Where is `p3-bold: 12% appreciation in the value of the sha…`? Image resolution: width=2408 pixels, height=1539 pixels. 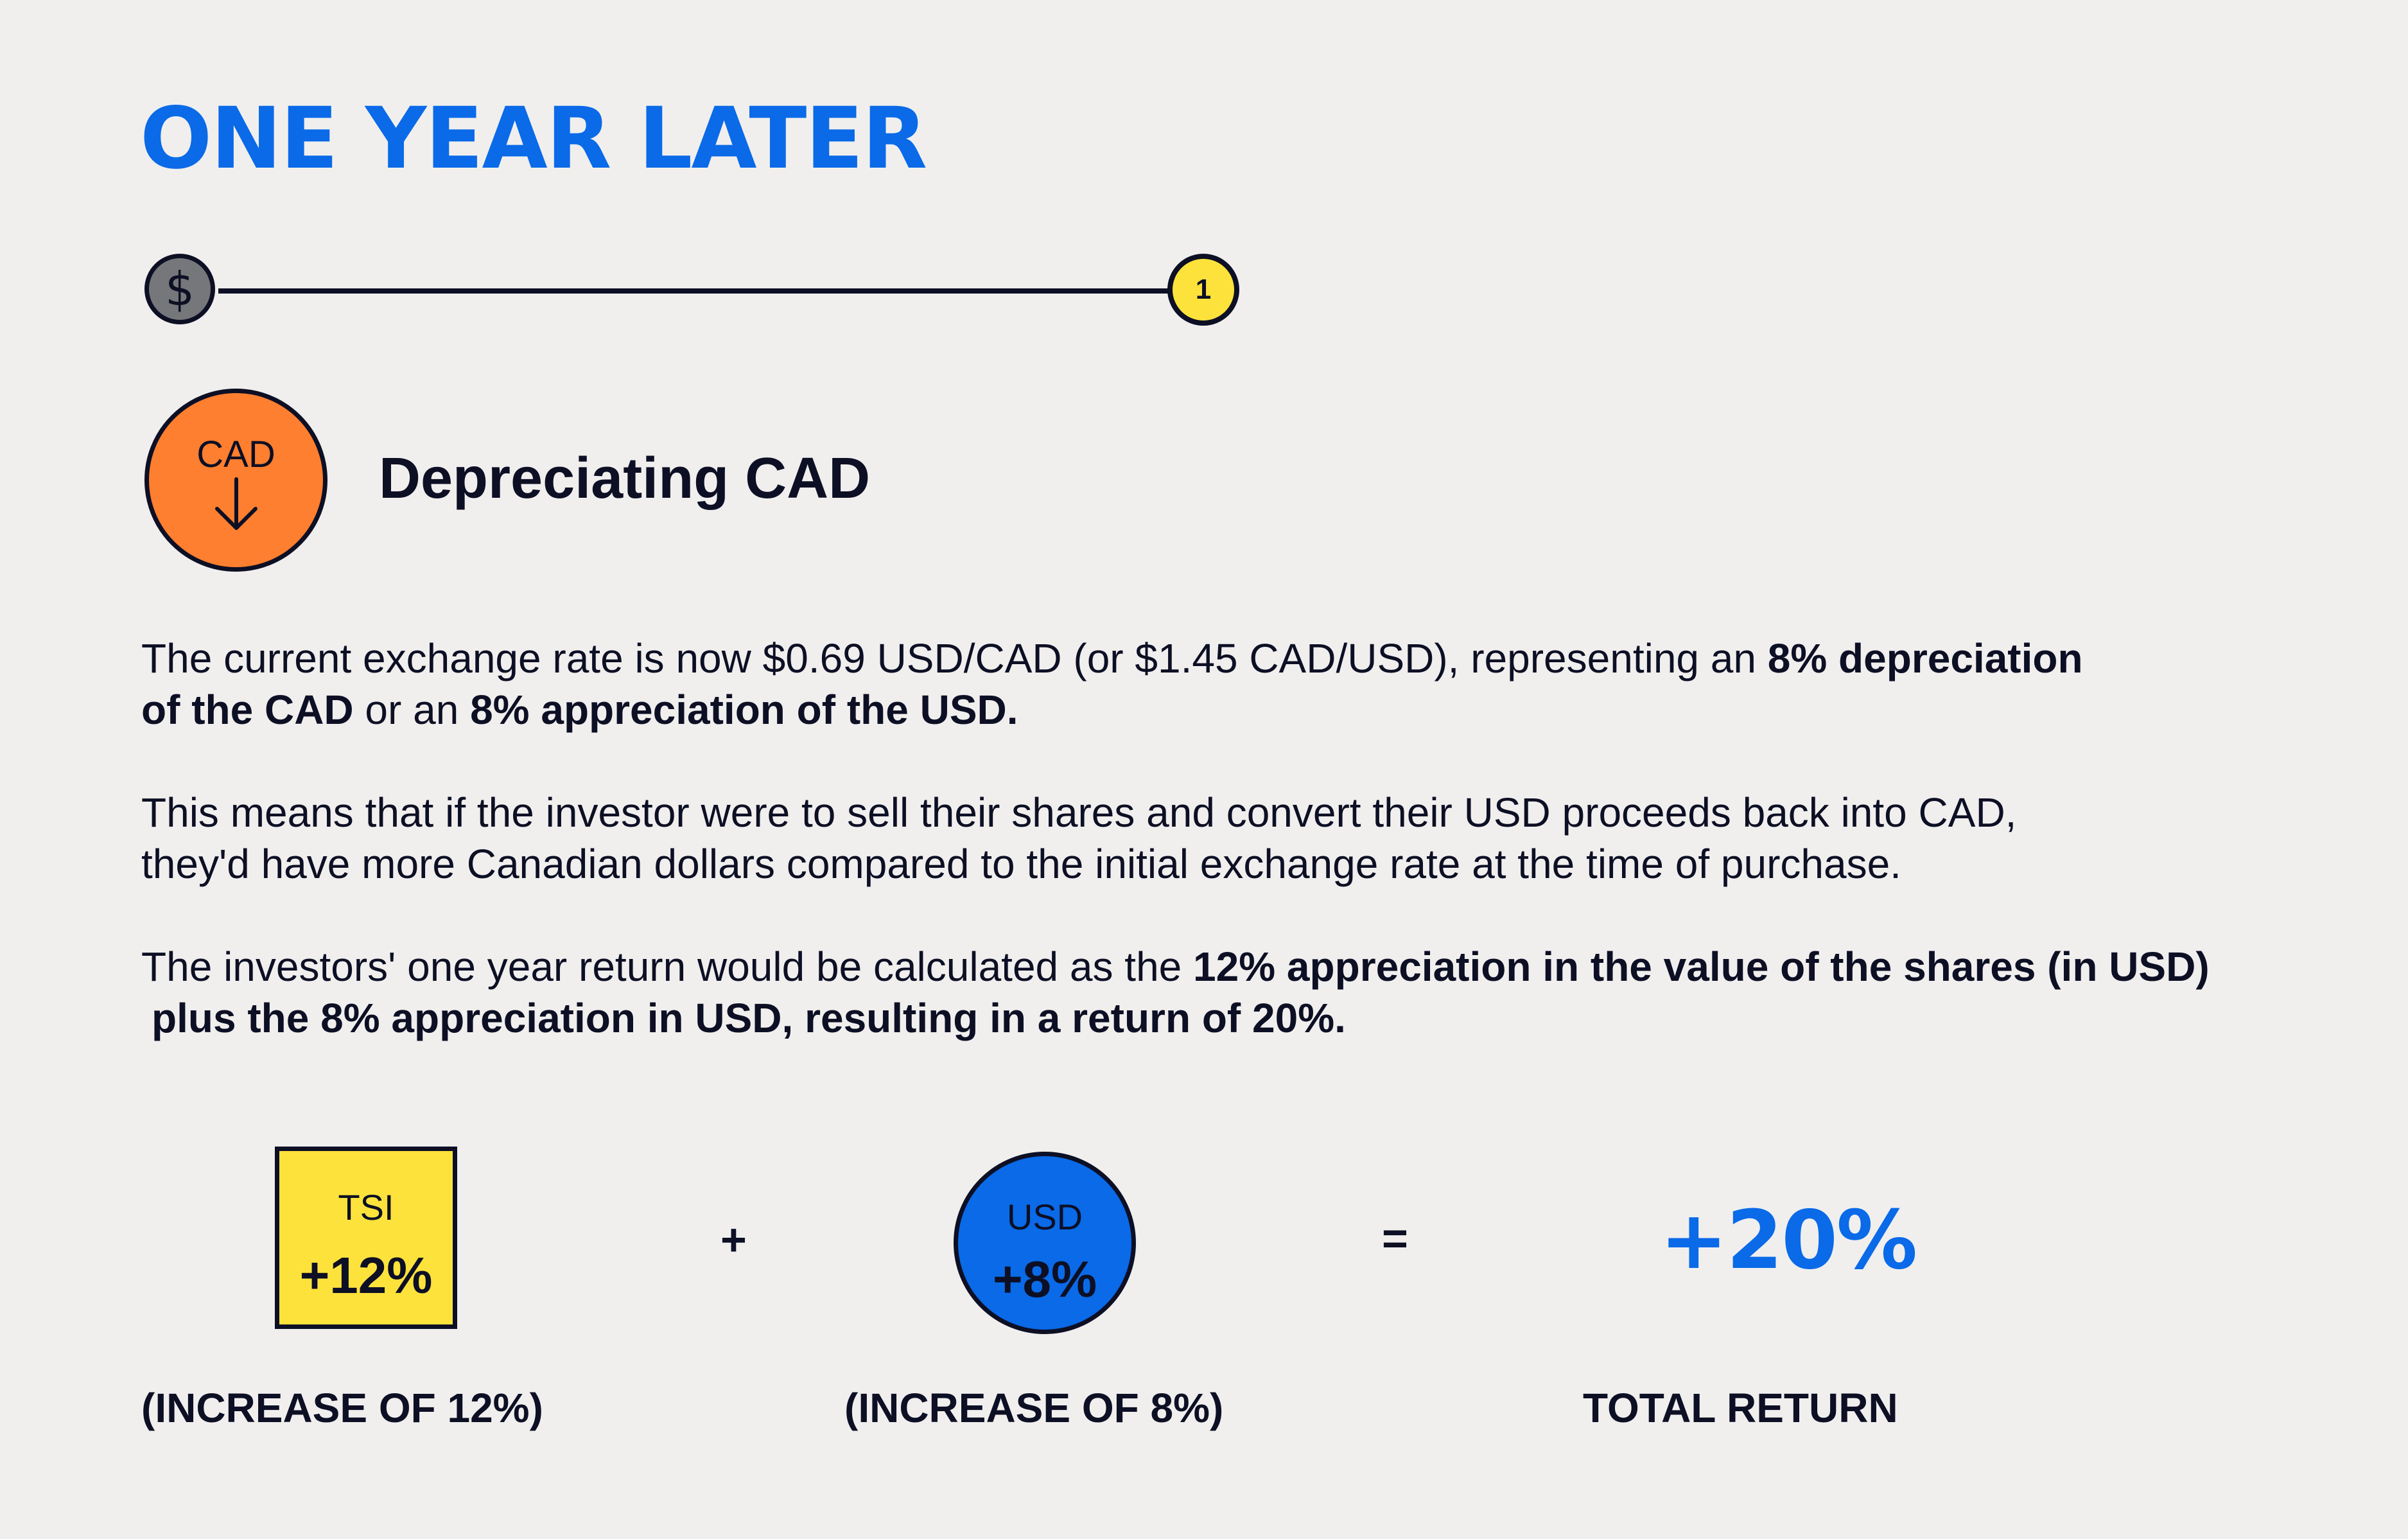 p3-bold: 12% appreciation in the value of the sha… is located at coordinates (1702, 967).